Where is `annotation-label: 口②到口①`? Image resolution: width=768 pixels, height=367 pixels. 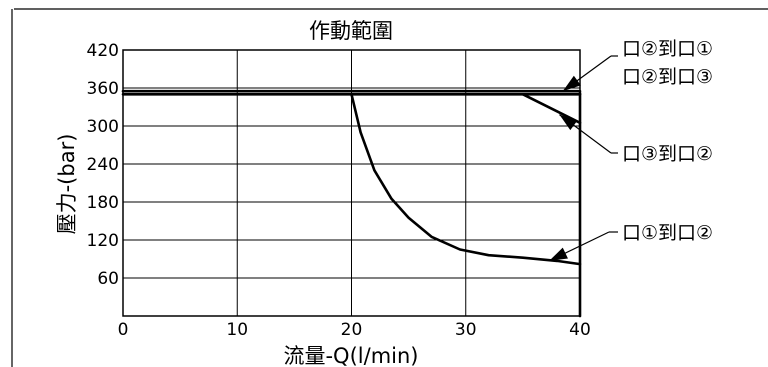
annotation-label: 口②到口① is located at coordinates (667, 49).